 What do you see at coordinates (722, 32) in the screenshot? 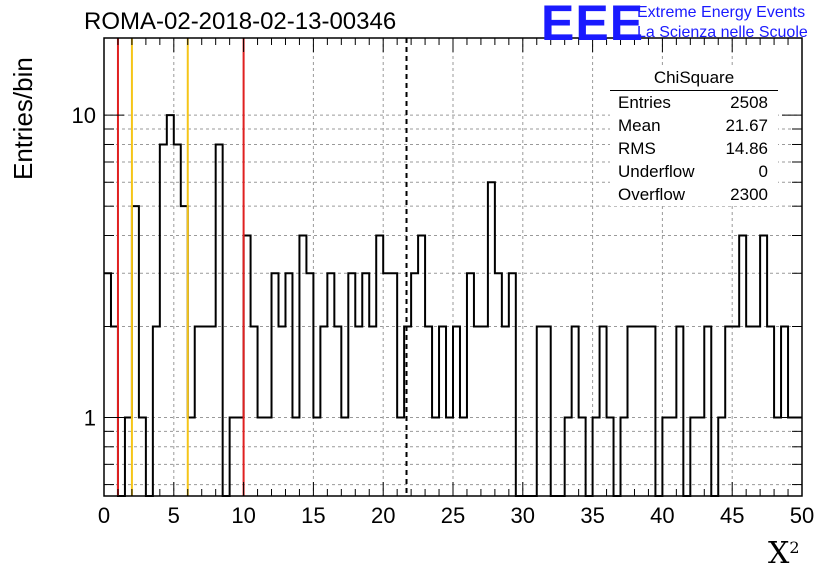
I see `logo-line-2: La Scienza nelle Scuole` at bounding box center [722, 32].